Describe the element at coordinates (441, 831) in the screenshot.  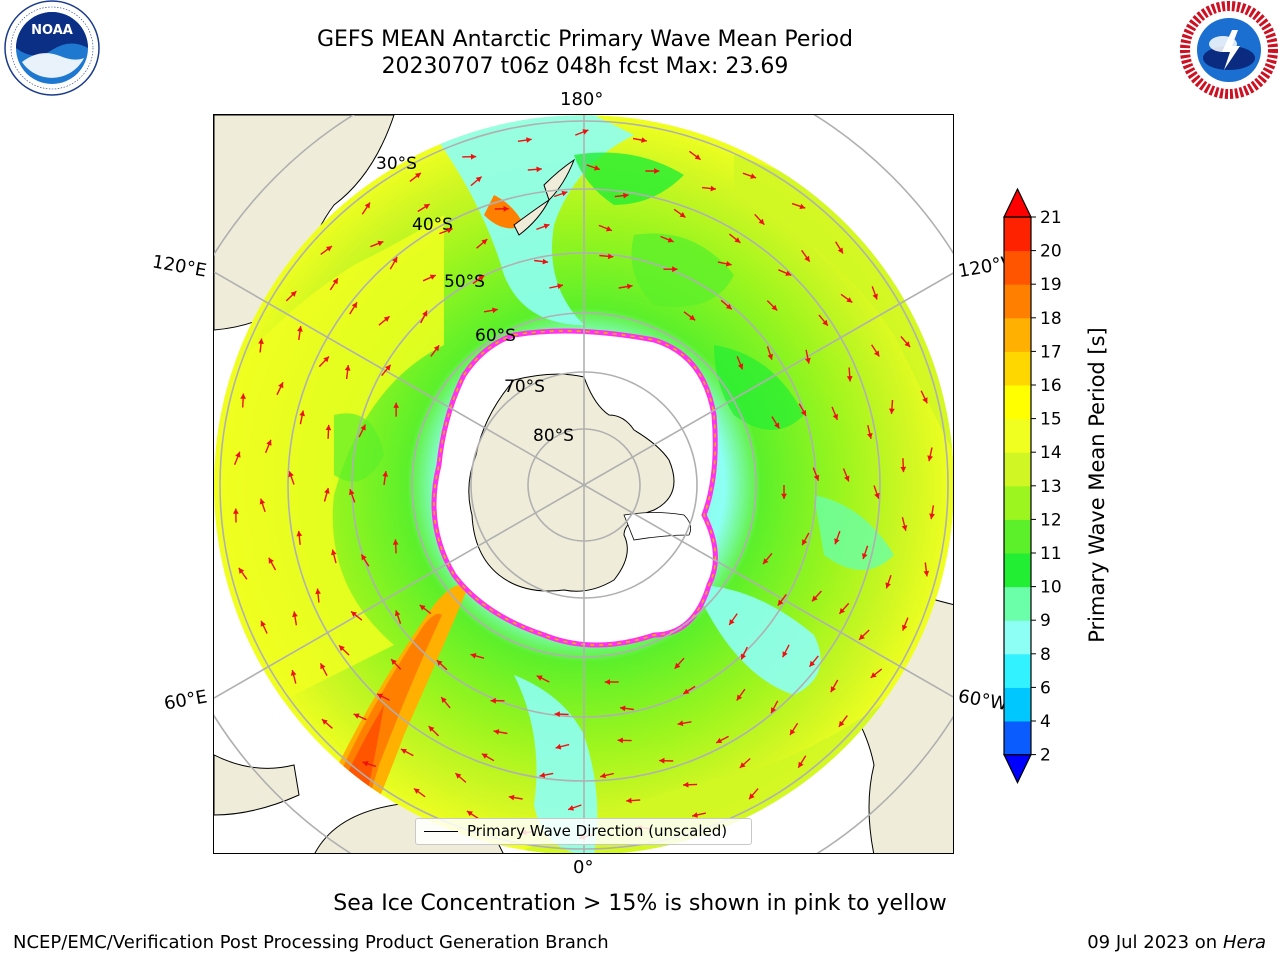
I see `legend-line-swatch` at that location.